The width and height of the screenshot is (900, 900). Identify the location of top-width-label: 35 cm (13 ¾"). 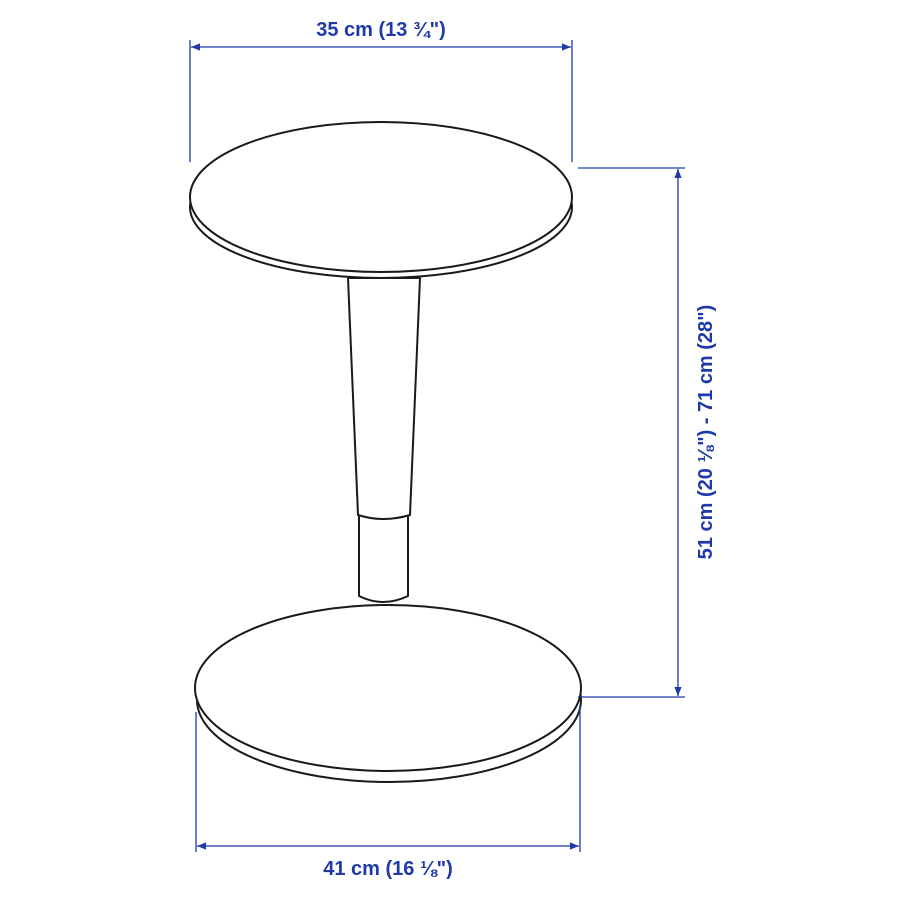
(381, 30).